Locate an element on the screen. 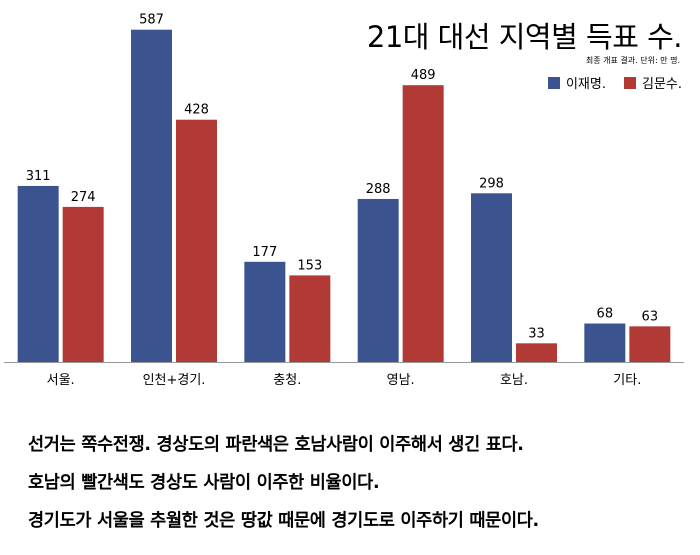  caption-line-2: 호남의 빨간색도 경상도 사람이 이주한 비율이다. is located at coordinates (204, 483).